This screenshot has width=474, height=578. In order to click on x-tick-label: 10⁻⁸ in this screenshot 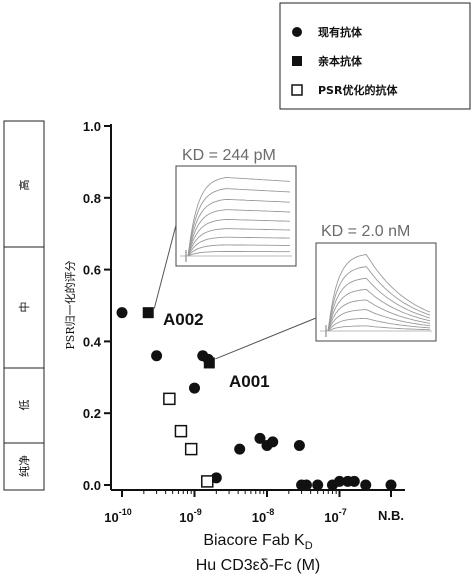, I will do `click(263, 516)`.